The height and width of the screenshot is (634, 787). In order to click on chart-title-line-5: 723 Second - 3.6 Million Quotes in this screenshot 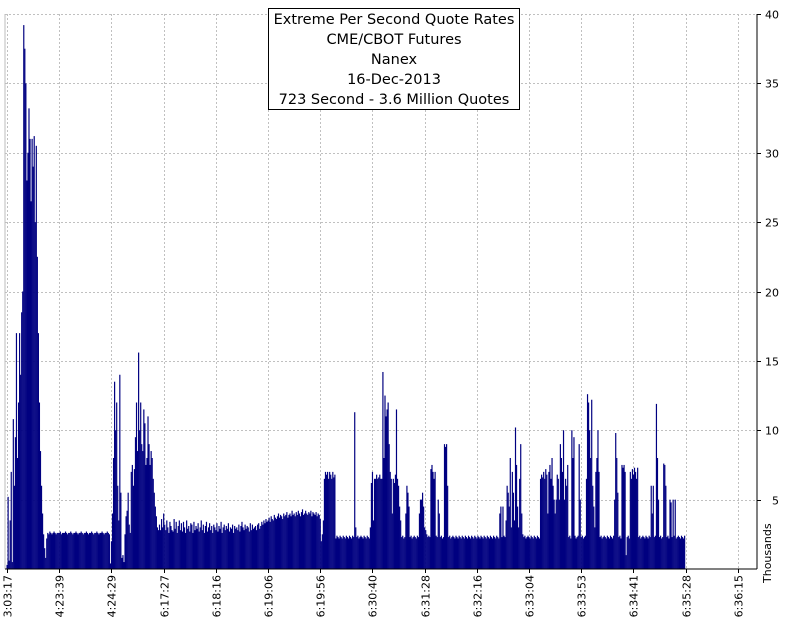, I will do `click(394, 100)`.